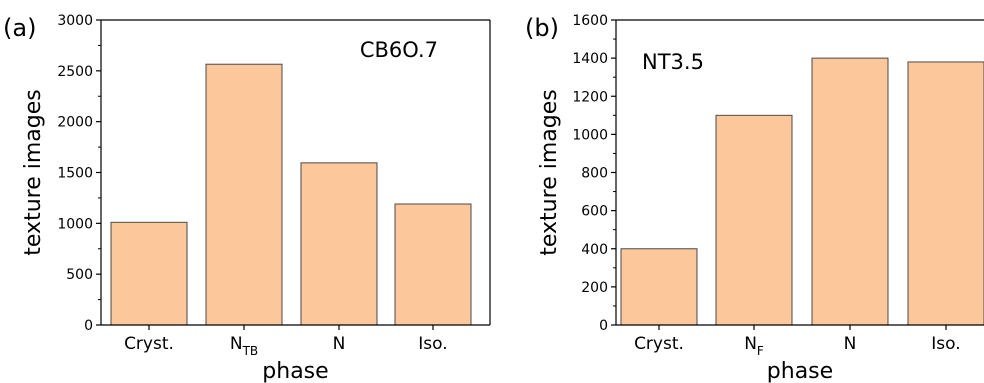 The image size is (984, 383). I want to click on sample-annotation: NT3.5, so click(673, 62).